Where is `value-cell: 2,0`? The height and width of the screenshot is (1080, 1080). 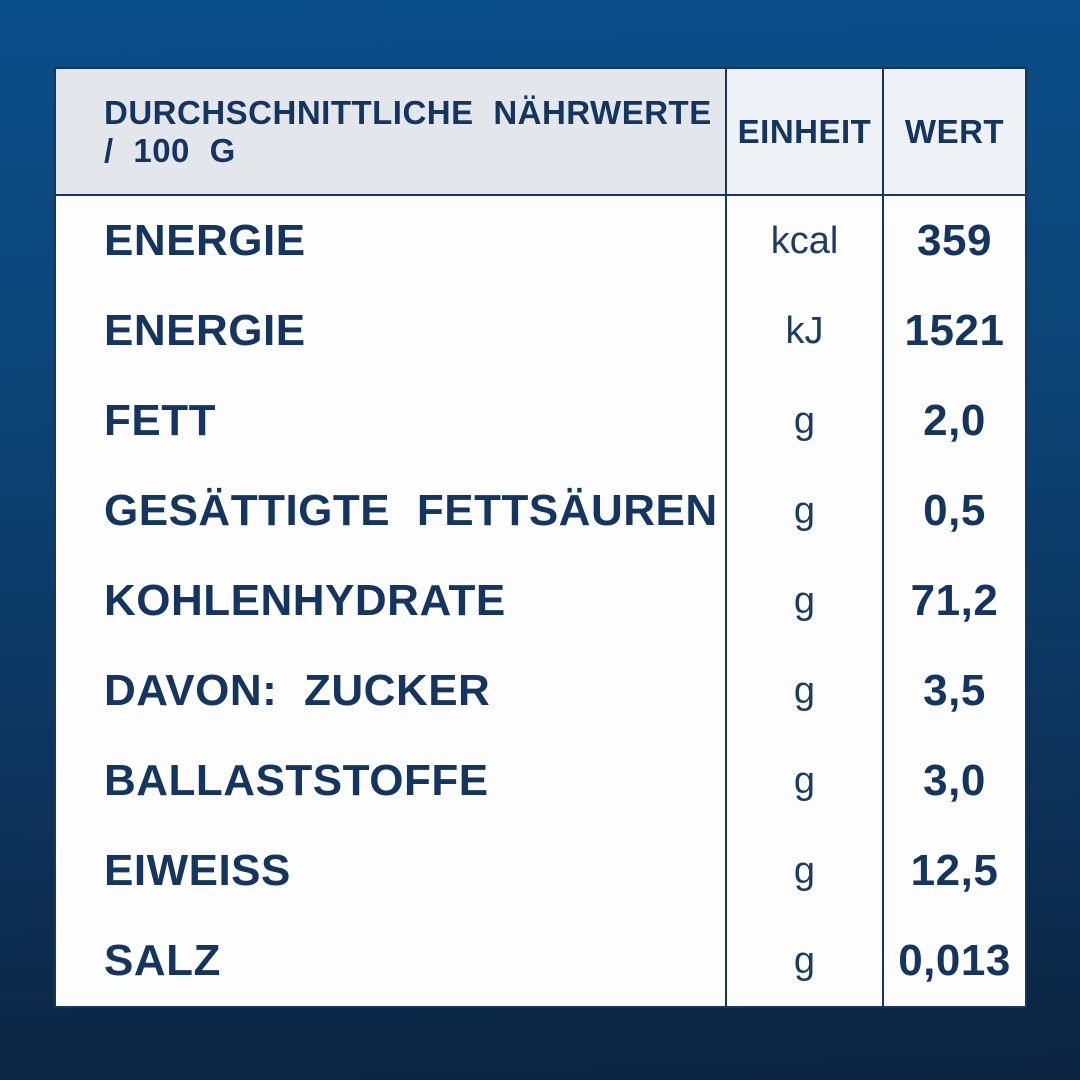 value-cell: 2,0 is located at coordinates (953, 421).